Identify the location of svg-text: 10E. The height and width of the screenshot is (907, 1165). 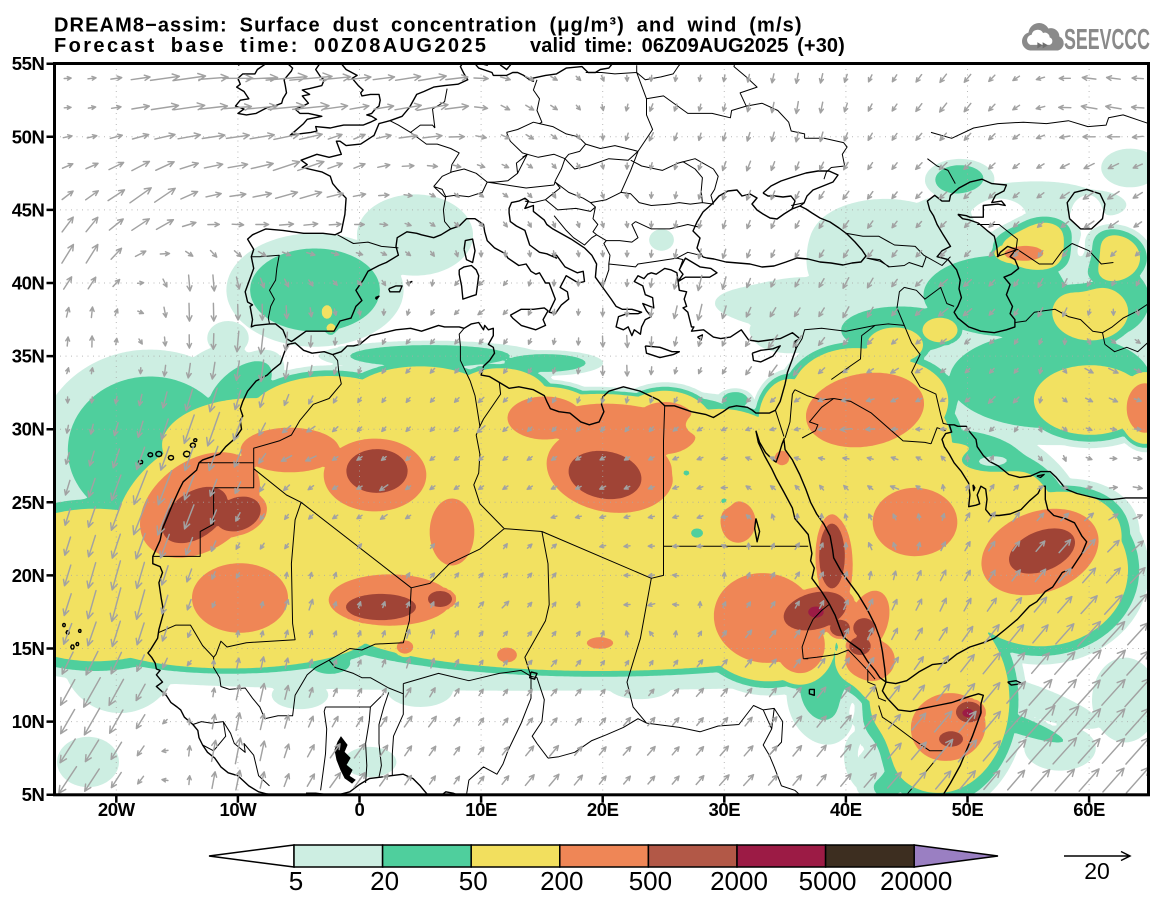
(481, 809).